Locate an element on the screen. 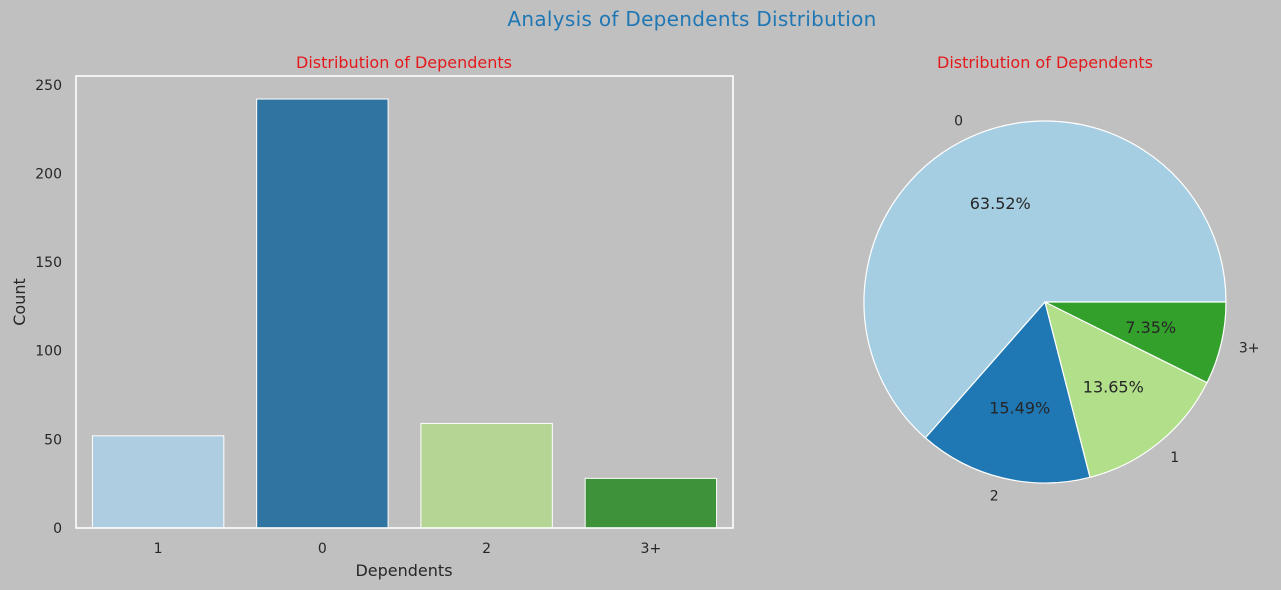  y-axis-label: Count is located at coordinates (19, 302).